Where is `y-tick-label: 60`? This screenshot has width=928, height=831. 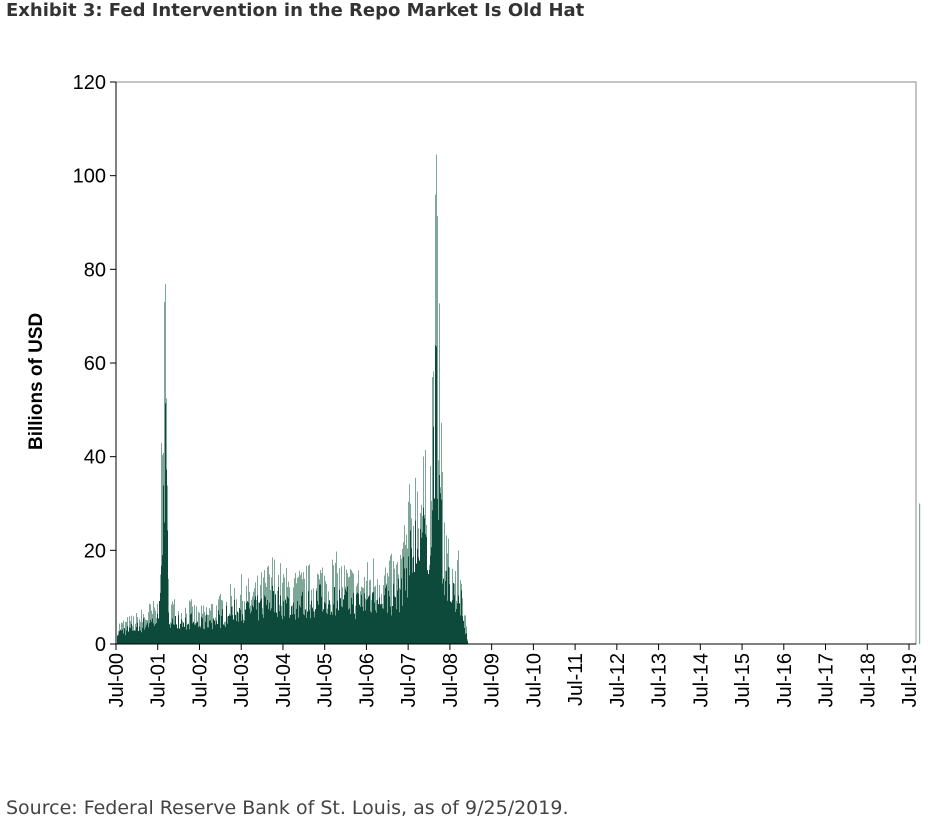
y-tick-label: 60 is located at coordinates (95, 364).